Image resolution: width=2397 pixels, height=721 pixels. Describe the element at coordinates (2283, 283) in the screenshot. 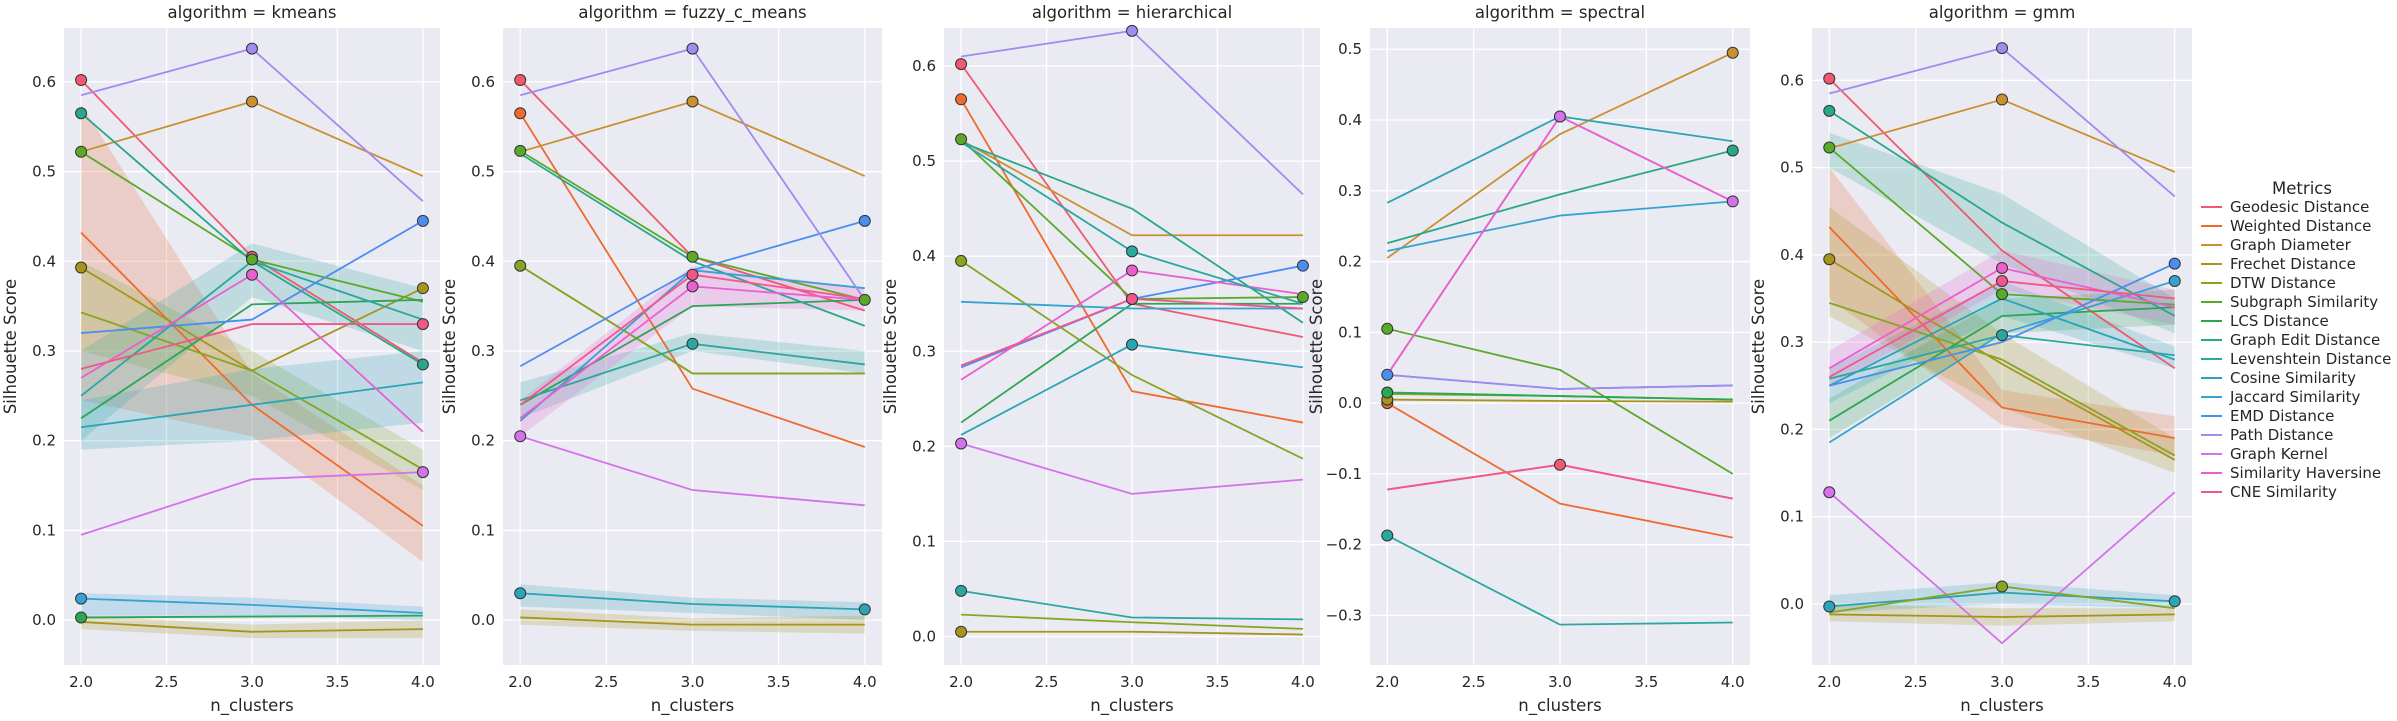

I see `legend-label: DTW Distance` at that location.